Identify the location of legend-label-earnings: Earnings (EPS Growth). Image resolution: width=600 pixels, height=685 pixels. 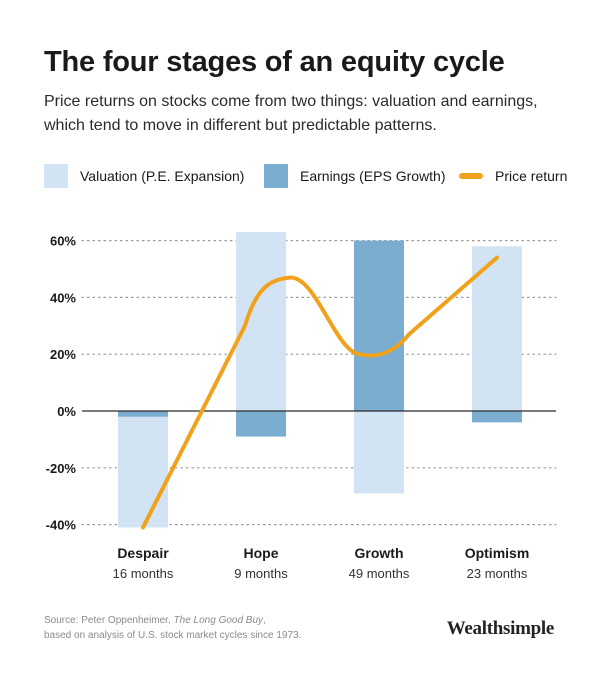
(373, 176).